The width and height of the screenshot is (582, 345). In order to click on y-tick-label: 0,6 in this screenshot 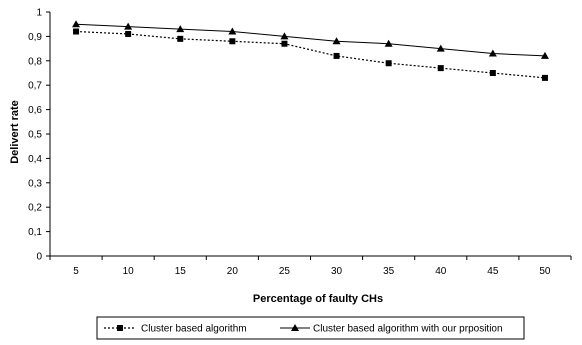, I will do `click(35, 110)`.